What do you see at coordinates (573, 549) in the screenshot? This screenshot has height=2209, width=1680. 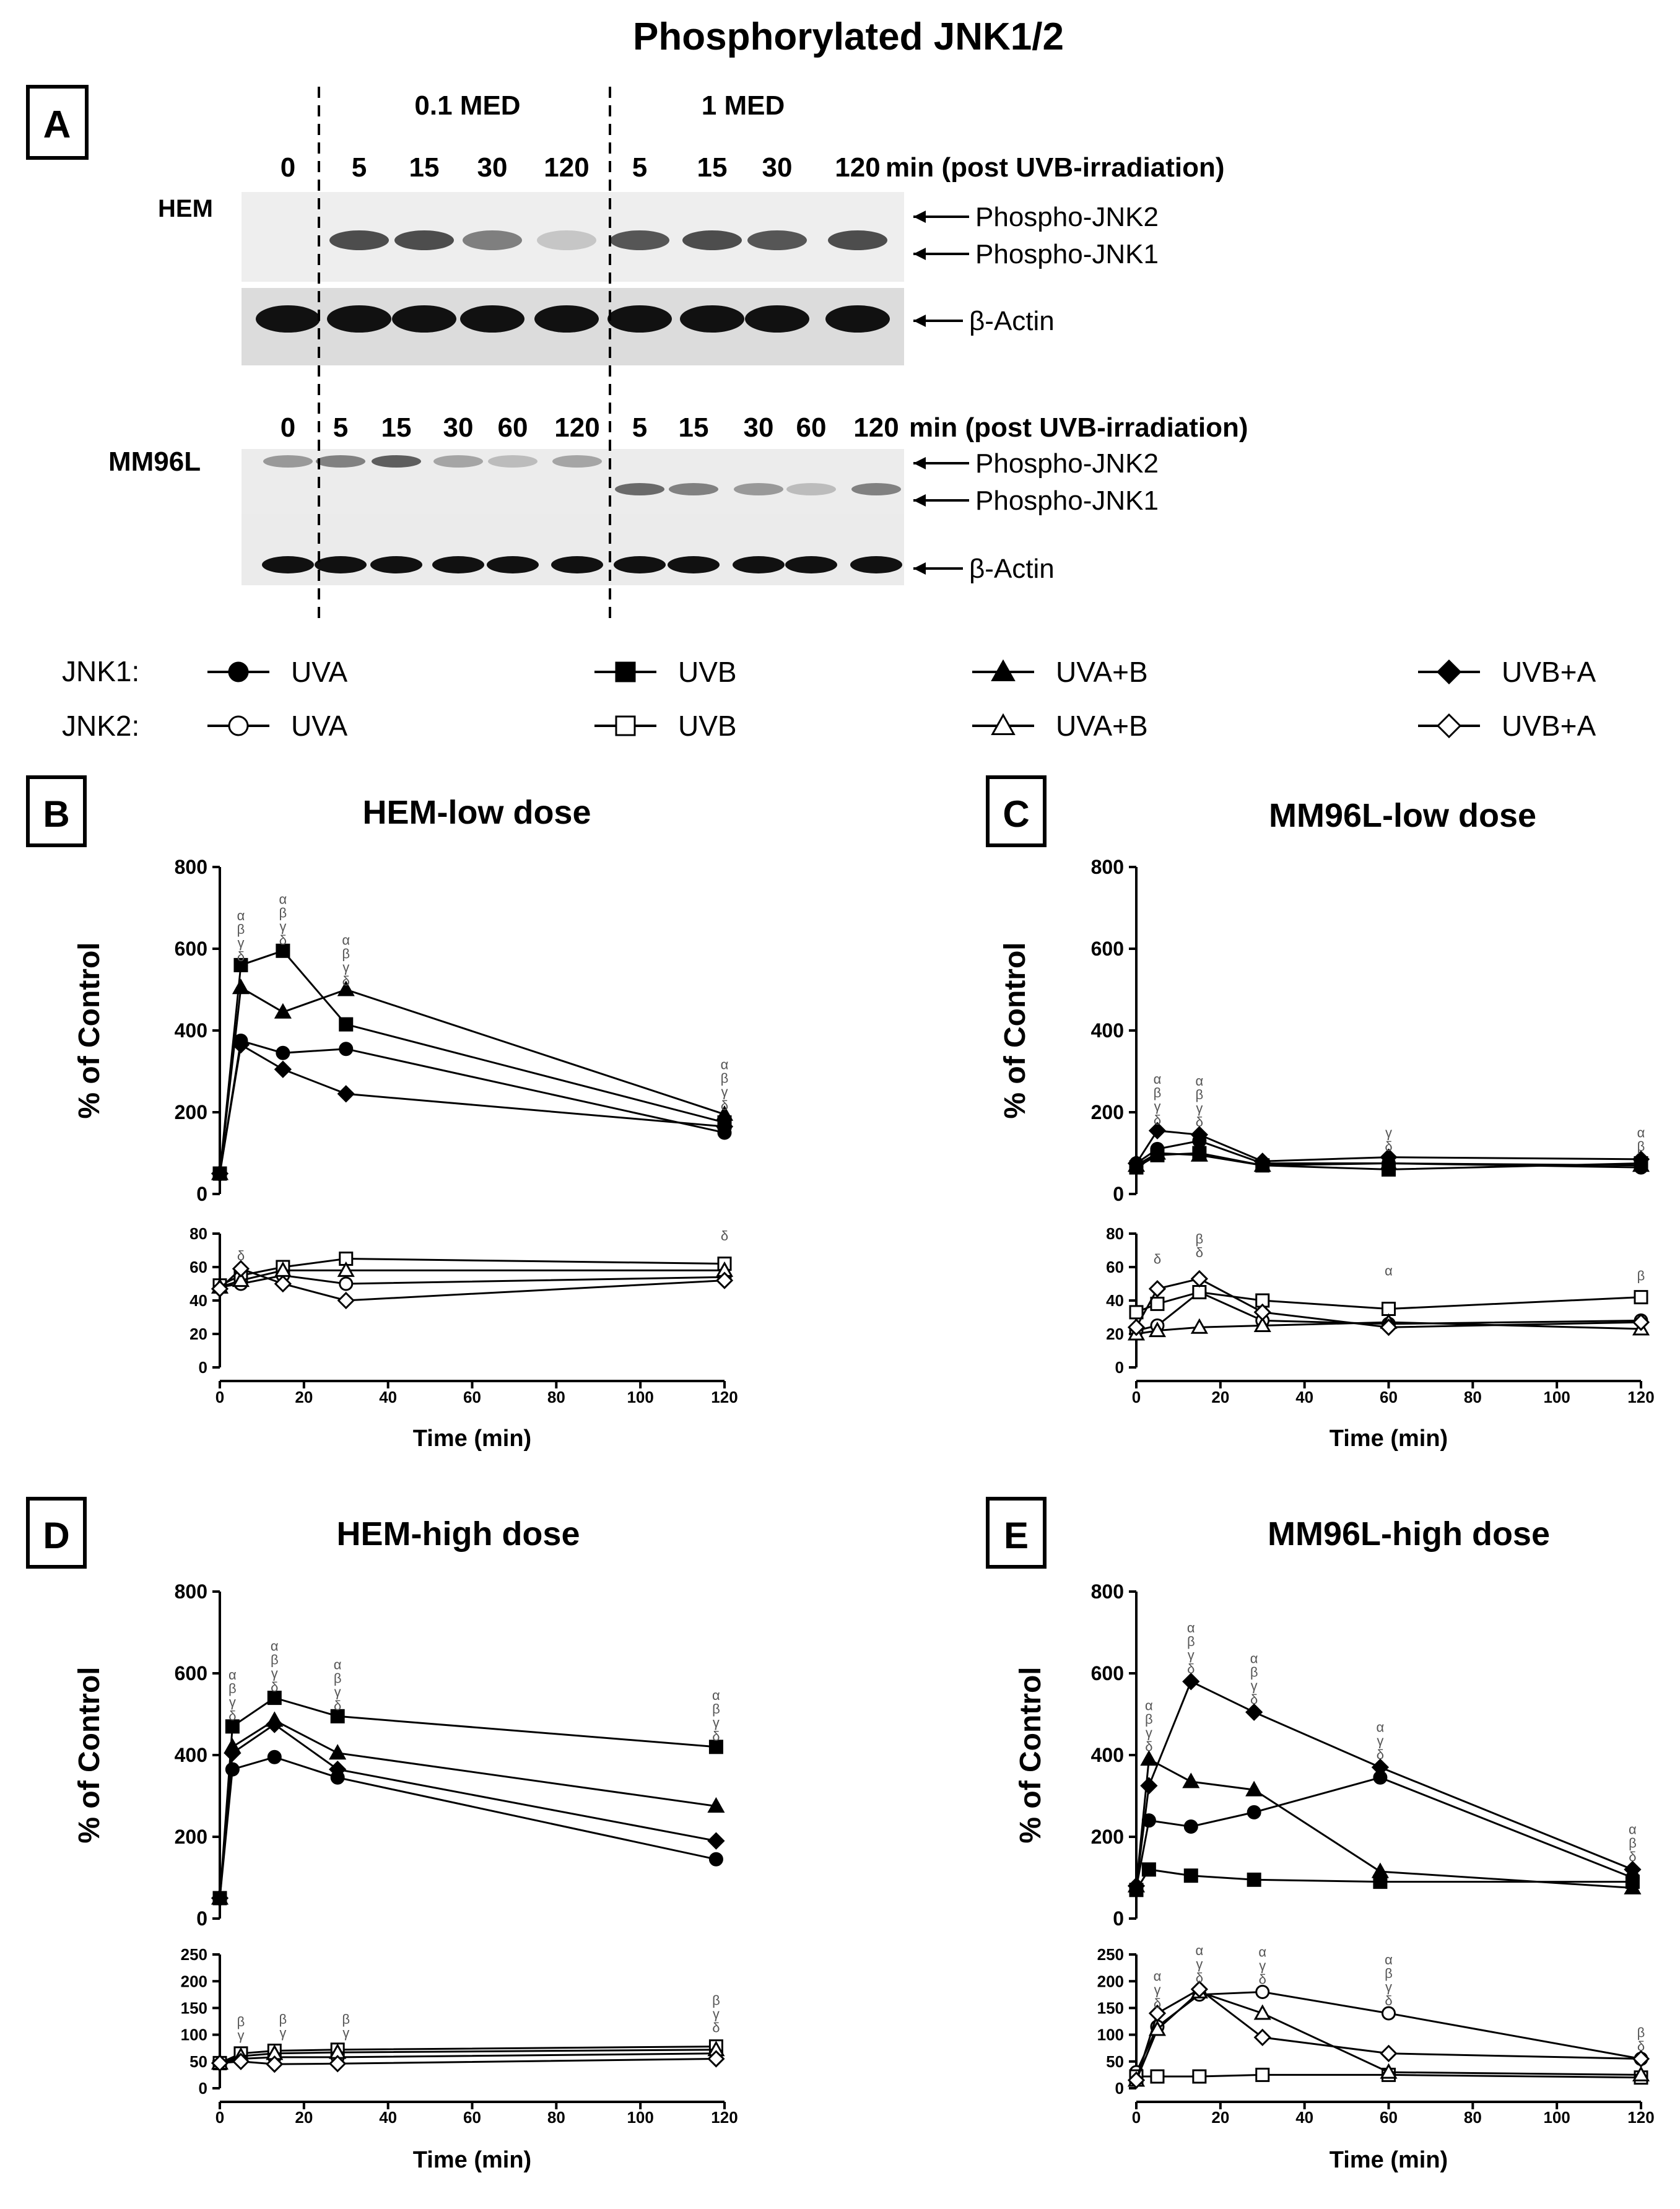 I see `mm-actin-blot` at bounding box center [573, 549].